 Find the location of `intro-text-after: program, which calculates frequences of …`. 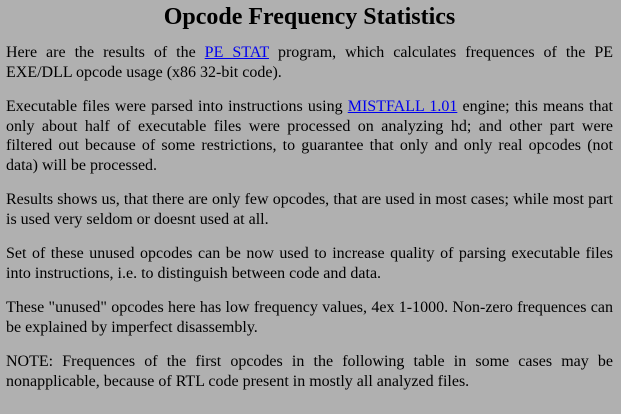

intro-text-after: program, which calculates frequences of … is located at coordinates (310, 62).